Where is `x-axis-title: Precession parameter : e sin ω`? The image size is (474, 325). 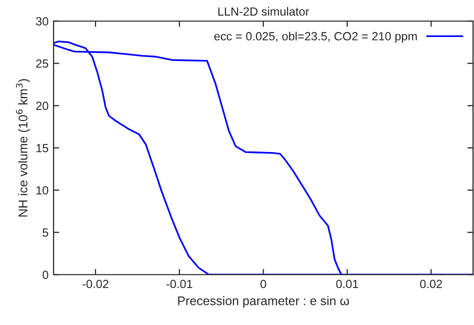
x-axis-title: Precession parameter : e sin ω is located at coordinates (263, 302).